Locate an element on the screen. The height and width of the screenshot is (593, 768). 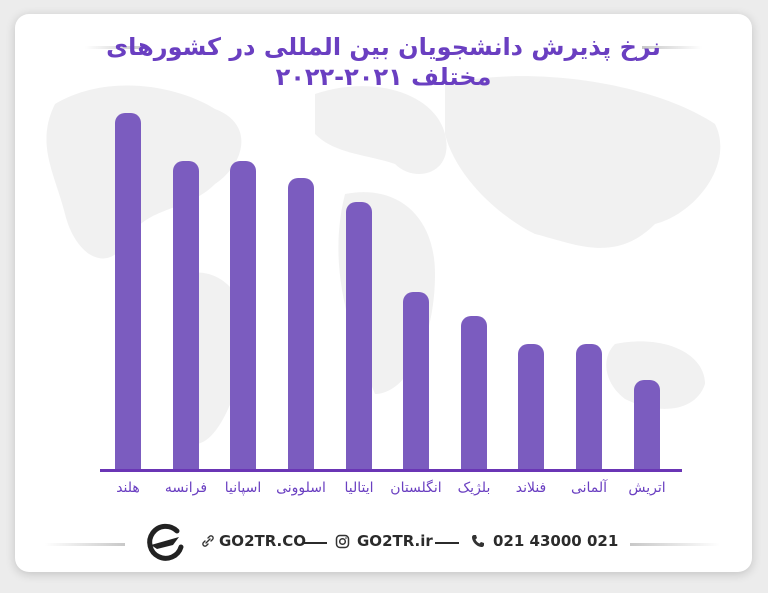
bar-slovenia is located at coordinates (301, 324).